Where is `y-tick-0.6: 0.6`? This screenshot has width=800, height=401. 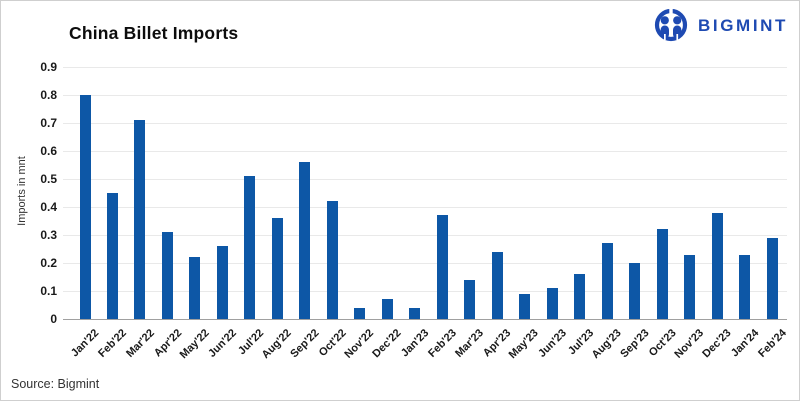
y-tick-0.6: 0.6 is located at coordinates (48, 151).